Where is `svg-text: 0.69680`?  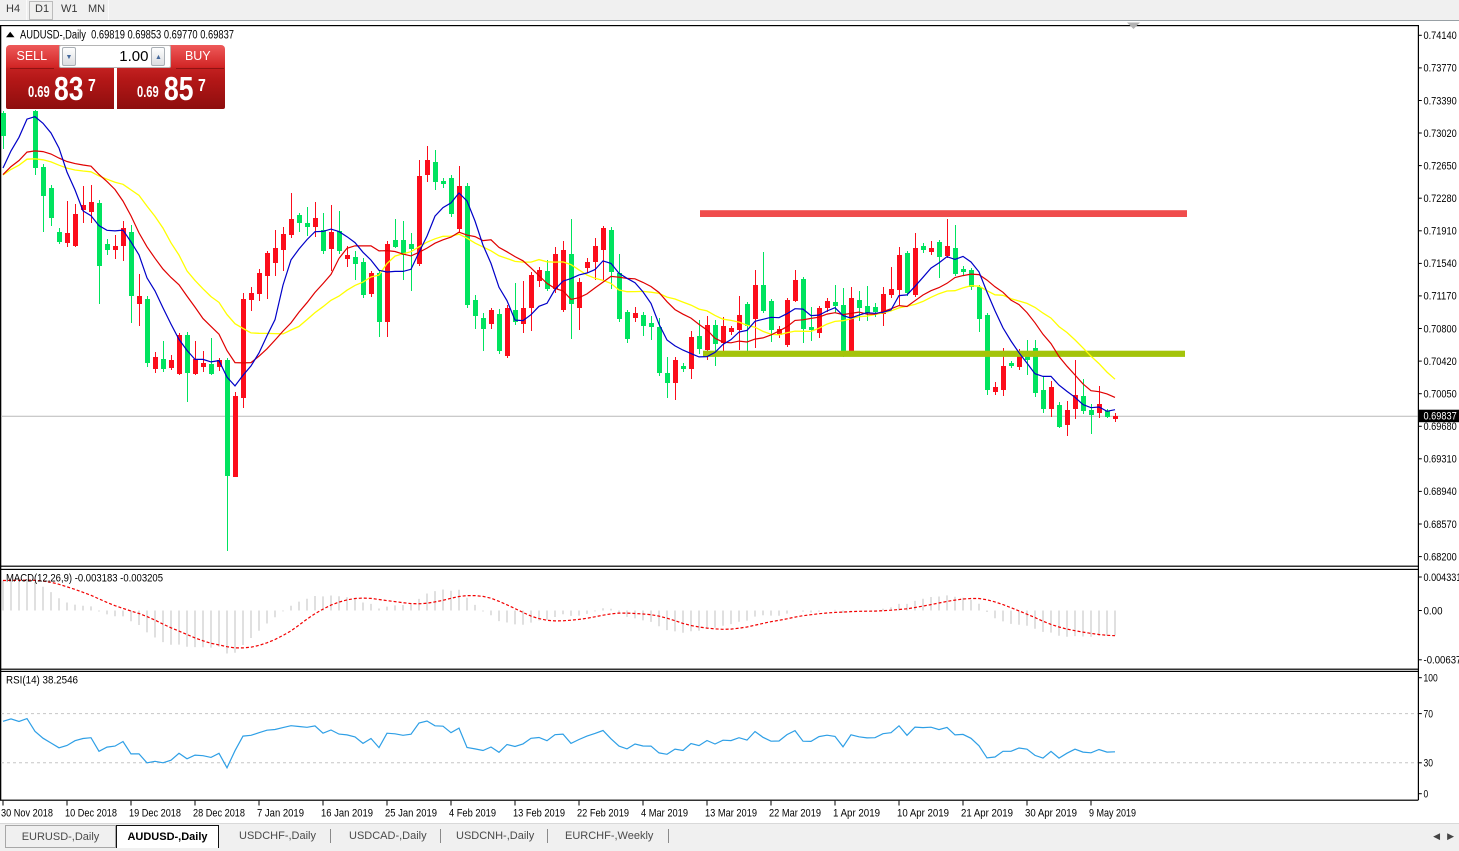
svg-text: 0.69680 is located at coordinates (1440, 427).